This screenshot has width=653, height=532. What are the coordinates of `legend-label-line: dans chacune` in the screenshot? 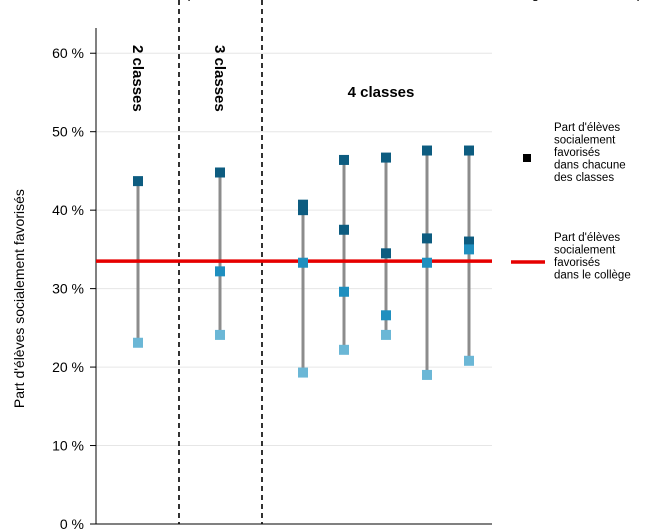 It's located at (590, 166).